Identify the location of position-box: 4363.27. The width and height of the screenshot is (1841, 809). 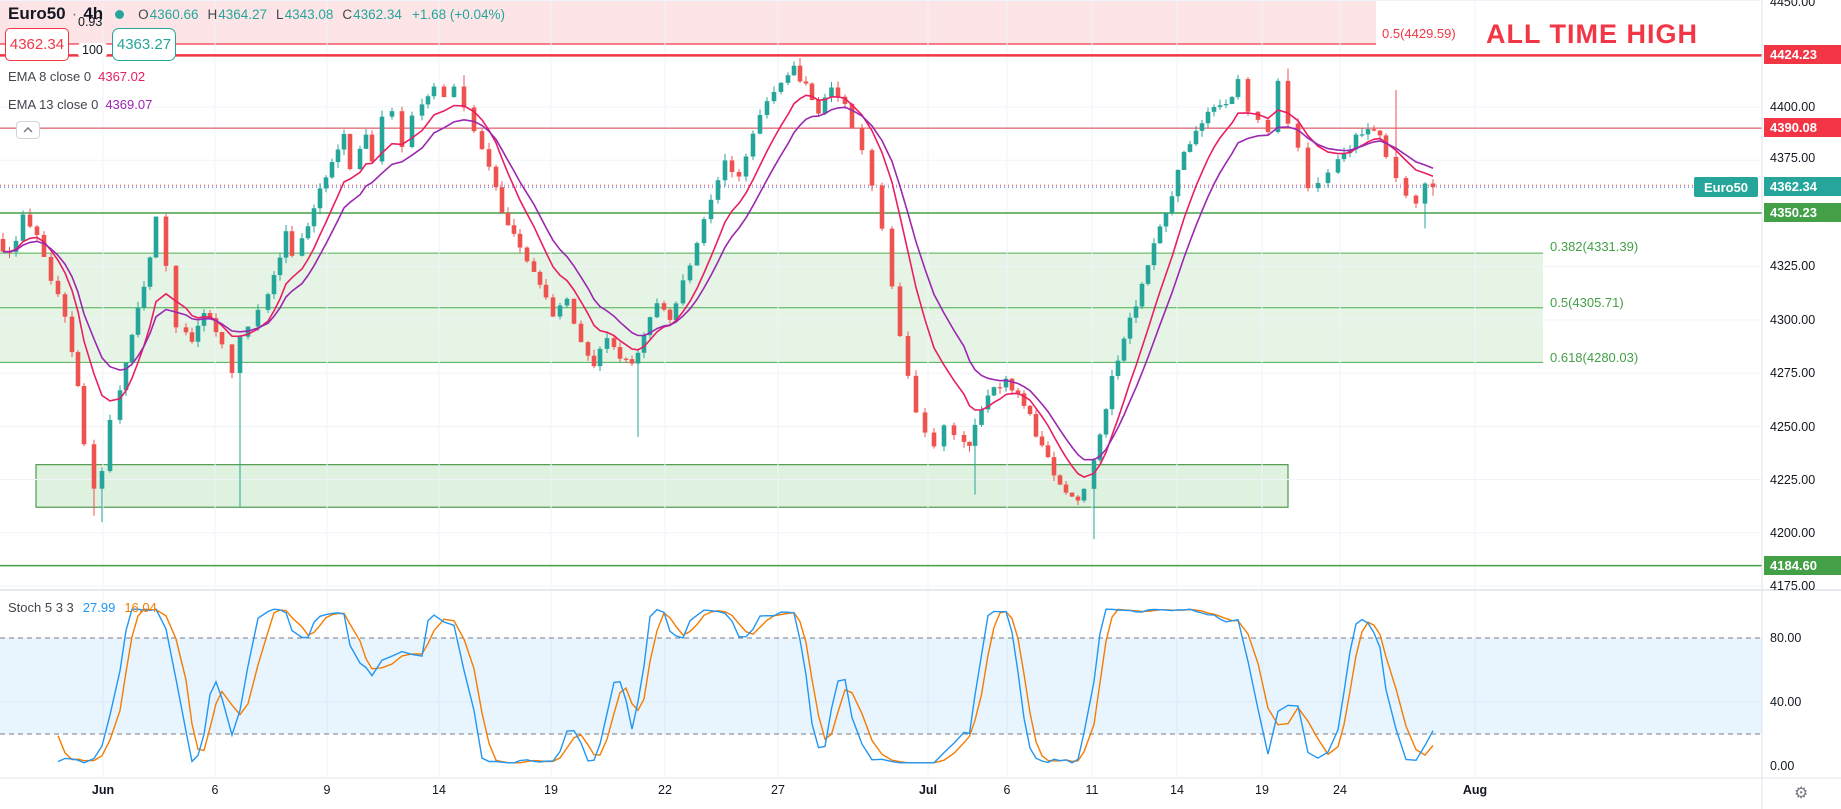
(144, 44).